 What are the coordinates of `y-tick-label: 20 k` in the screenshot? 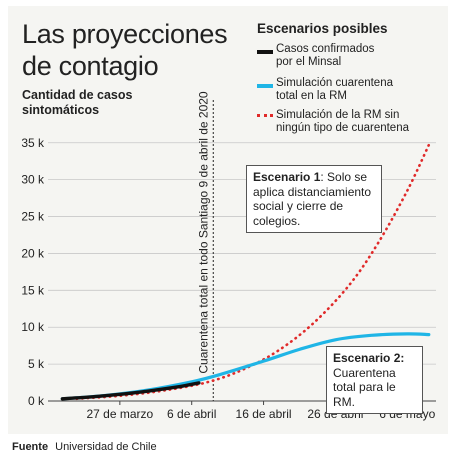 It's located at (33, 253).